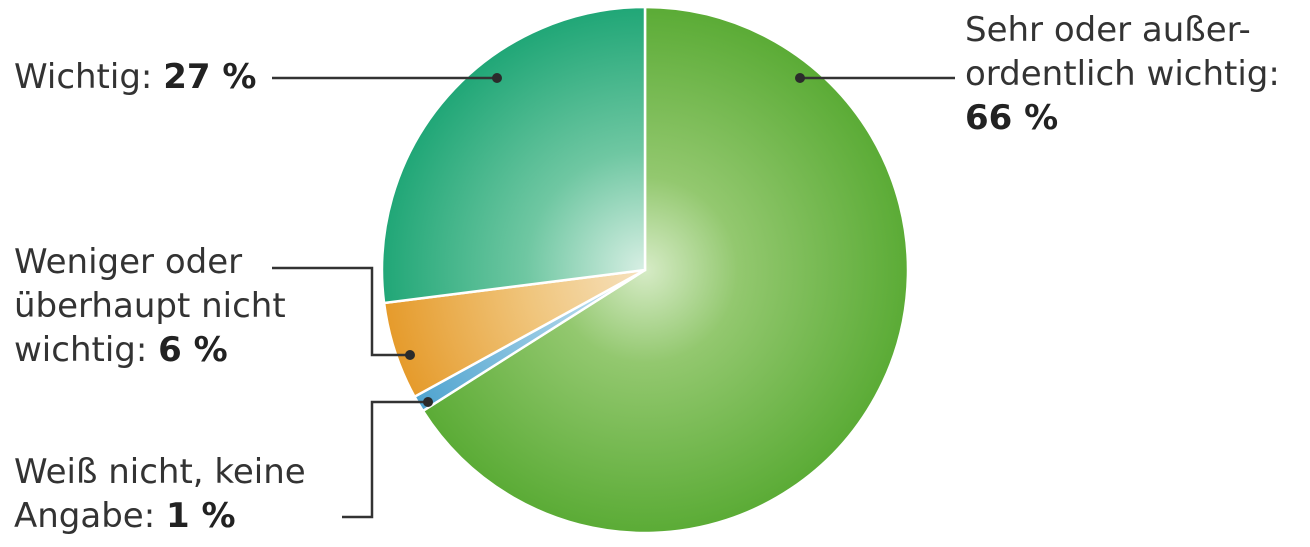  I want to click on label-weiss-value: 1 %, so click(201, 516).